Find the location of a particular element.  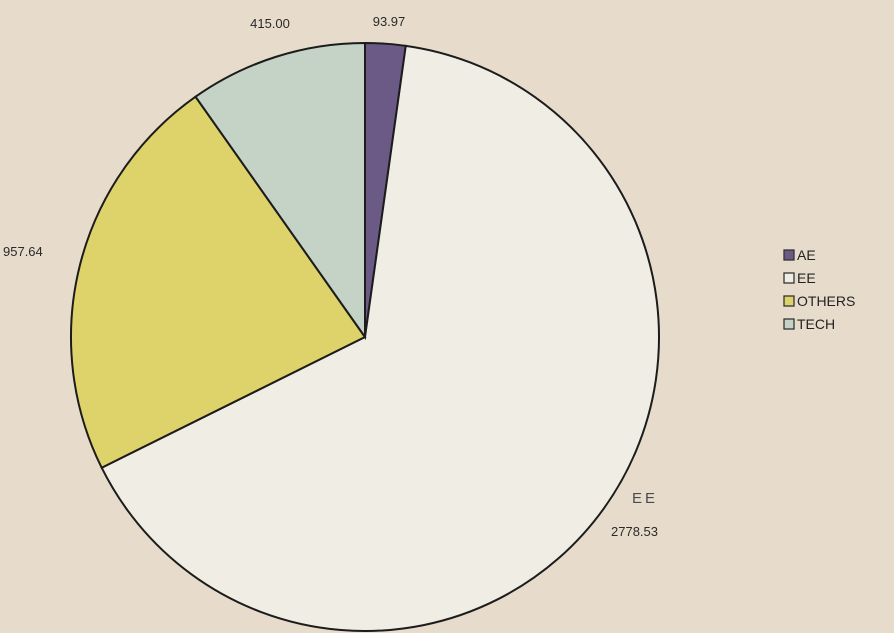

legend-label-tech: TECH is located at coordinates (816, 324).